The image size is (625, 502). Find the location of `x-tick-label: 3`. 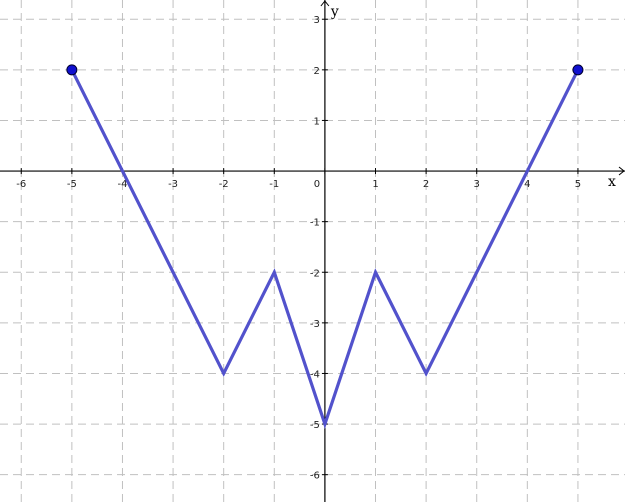

x-tick-label: 3 is located at coordinates (477, 184).